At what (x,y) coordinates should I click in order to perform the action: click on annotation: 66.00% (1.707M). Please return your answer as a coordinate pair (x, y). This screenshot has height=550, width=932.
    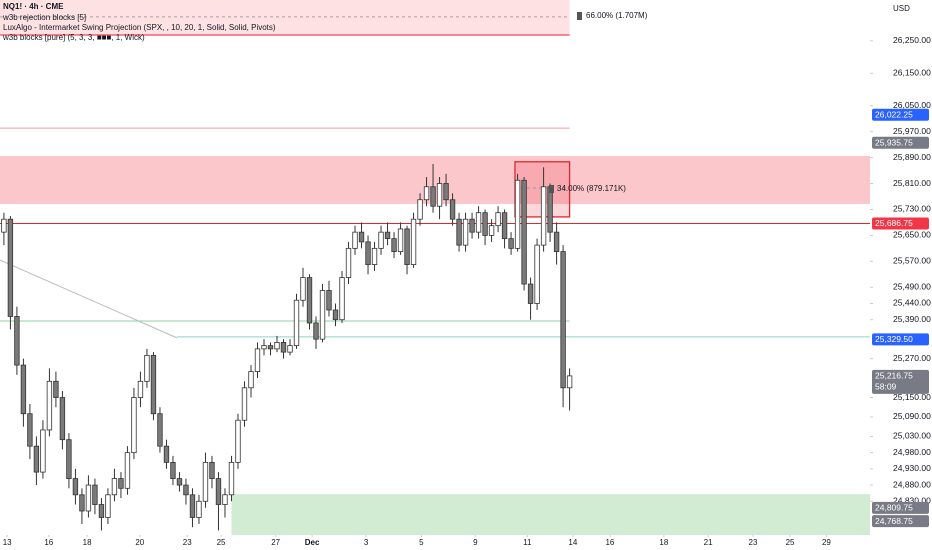
    Looking at the image, I should click on (617, 15).